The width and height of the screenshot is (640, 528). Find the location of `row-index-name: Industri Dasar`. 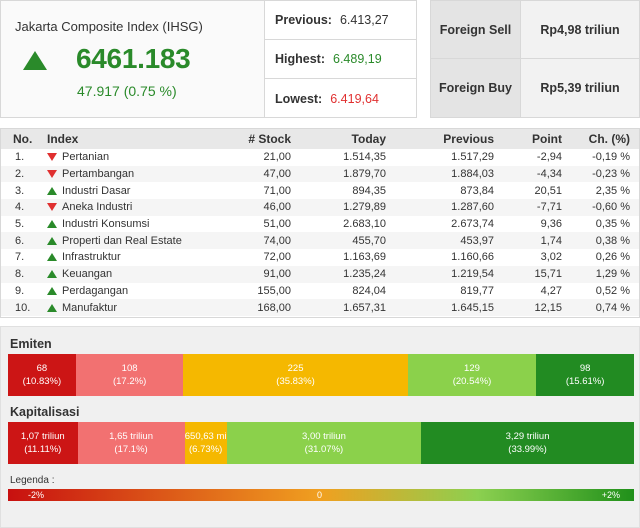

row-index-name: Industri Dasar is located at coordinates (96, 190).